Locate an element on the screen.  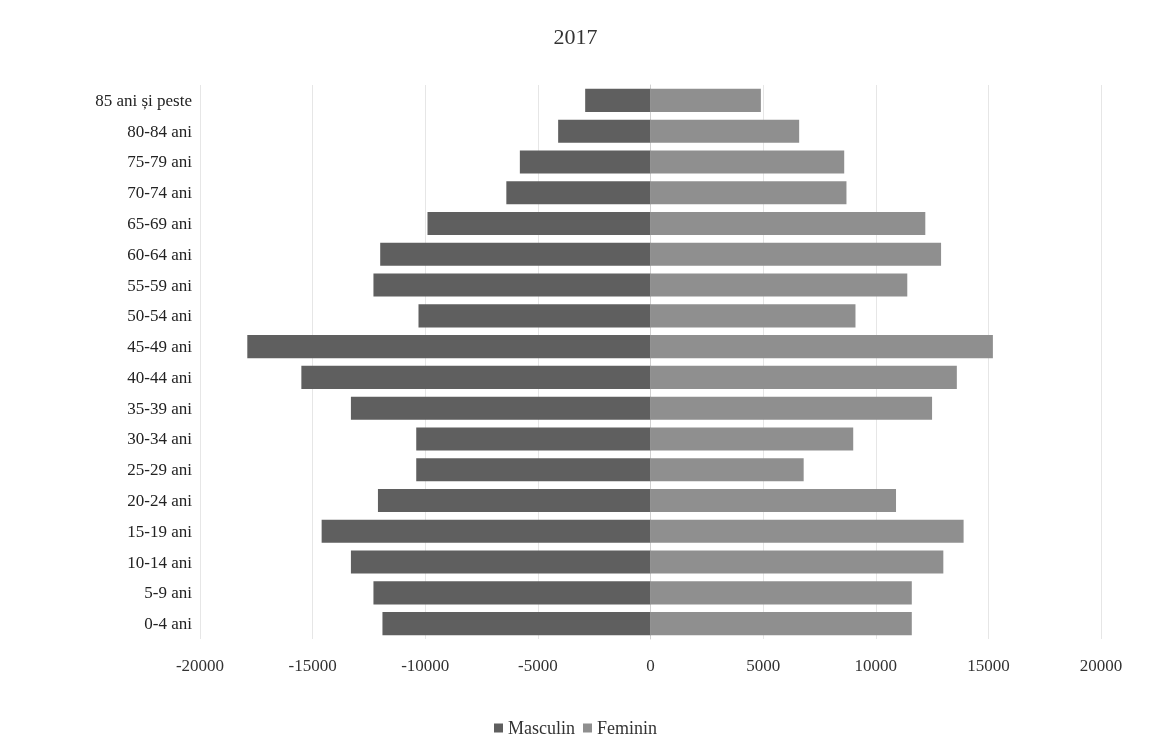
y-tick-label: 60-64 ani is located at coordinates (160, 254).